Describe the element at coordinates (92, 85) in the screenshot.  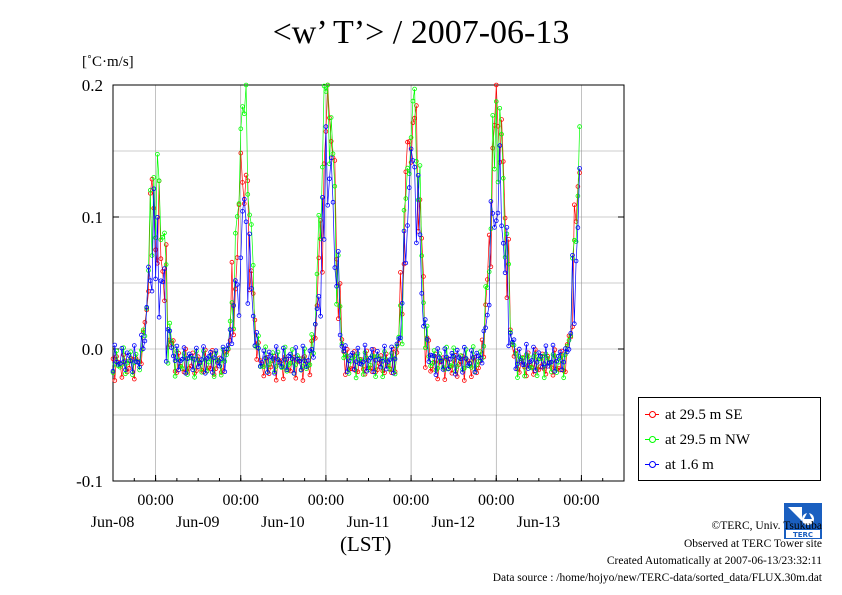
I see `y-tick-label: 0.2` at that location.